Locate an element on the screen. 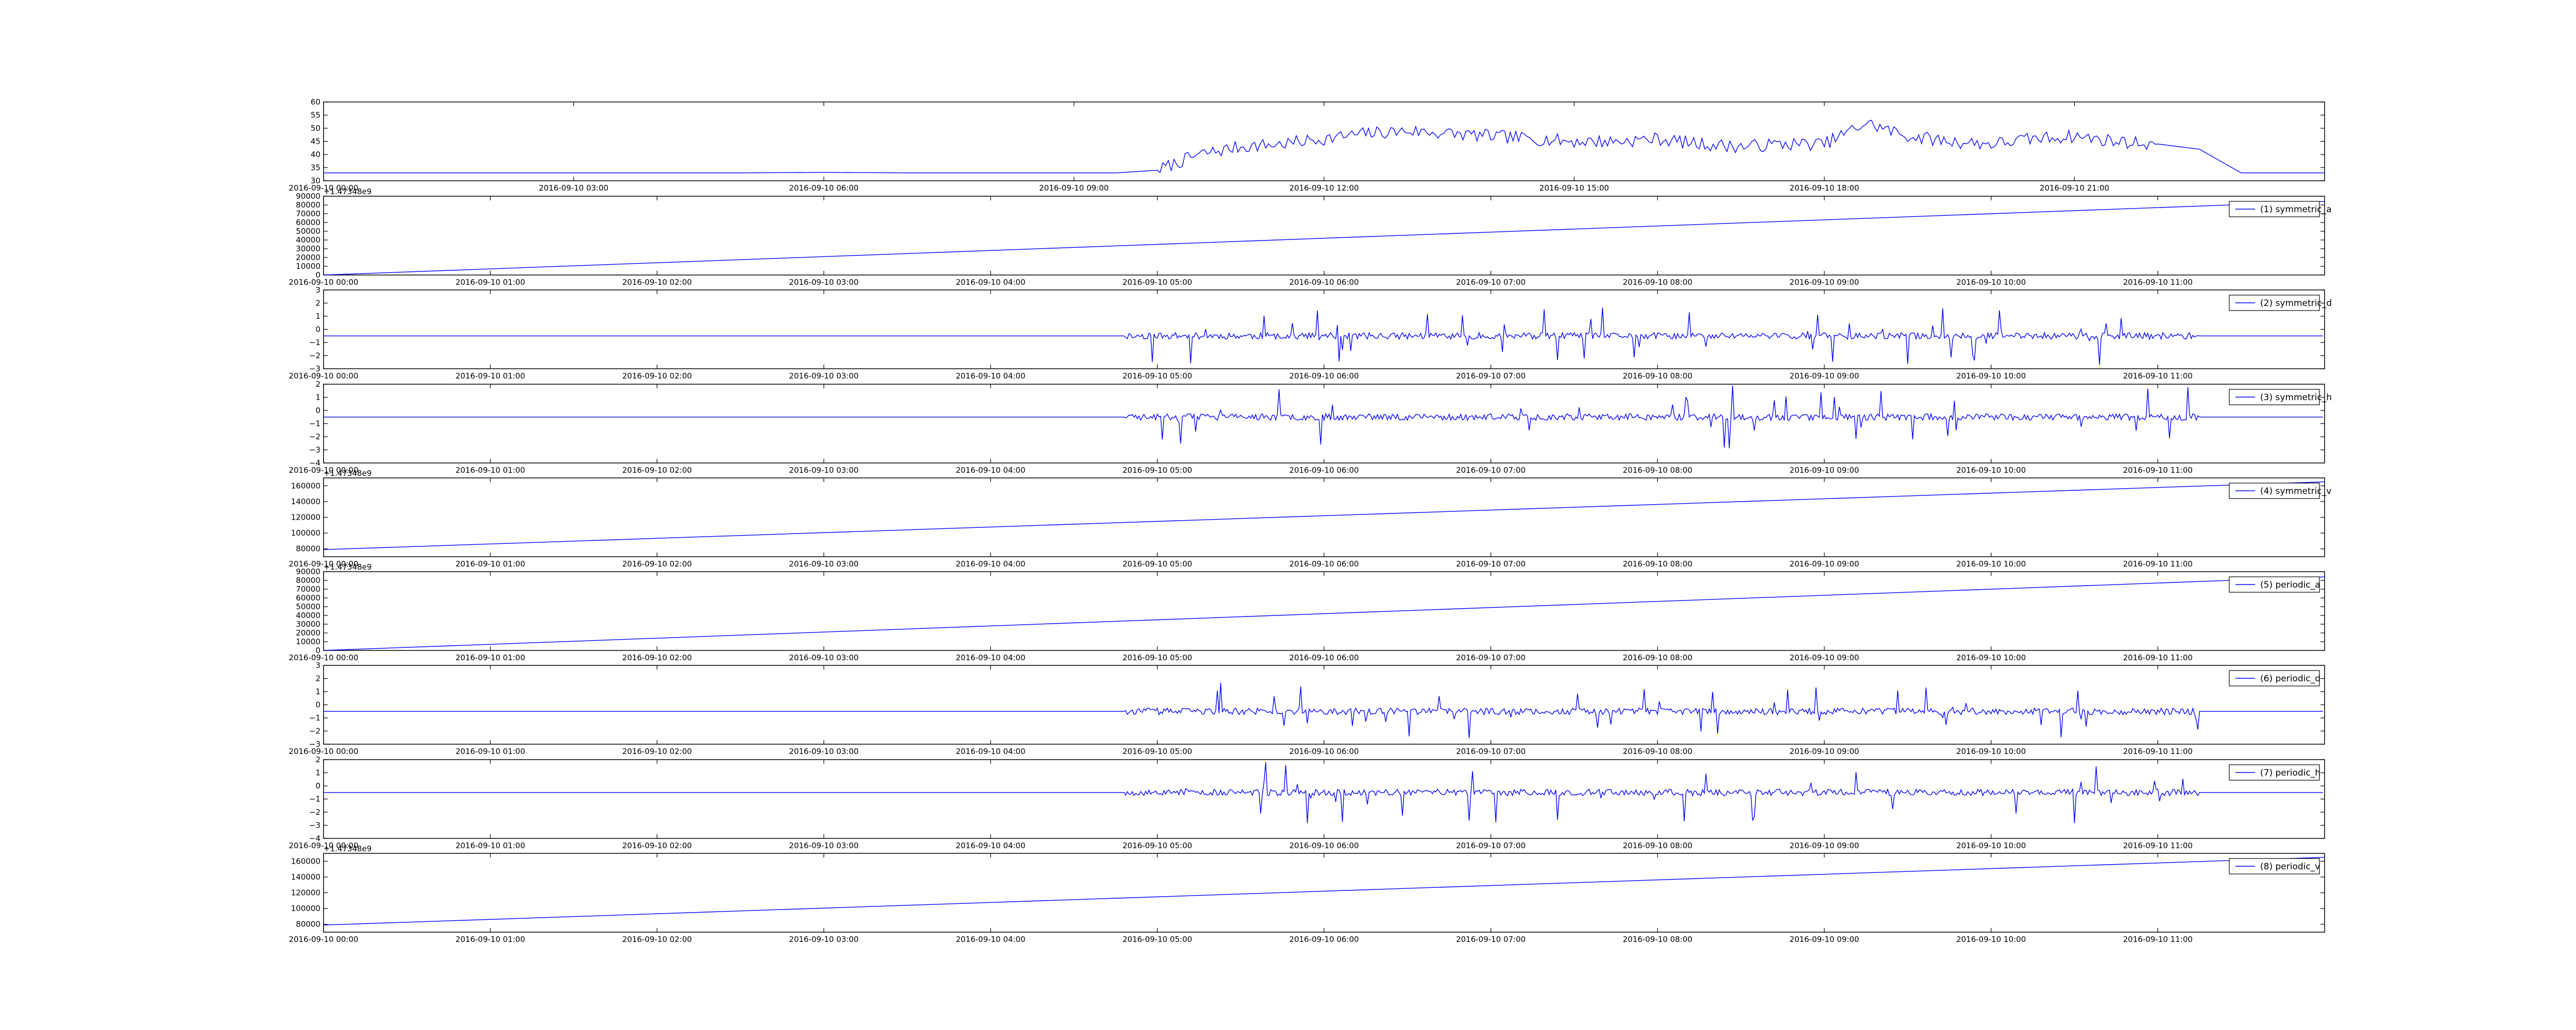 Image resolution: width=2576 pixels, height=1030 pixels. legend-label: (8) periodic_v is located at coordinates (2290, 867).